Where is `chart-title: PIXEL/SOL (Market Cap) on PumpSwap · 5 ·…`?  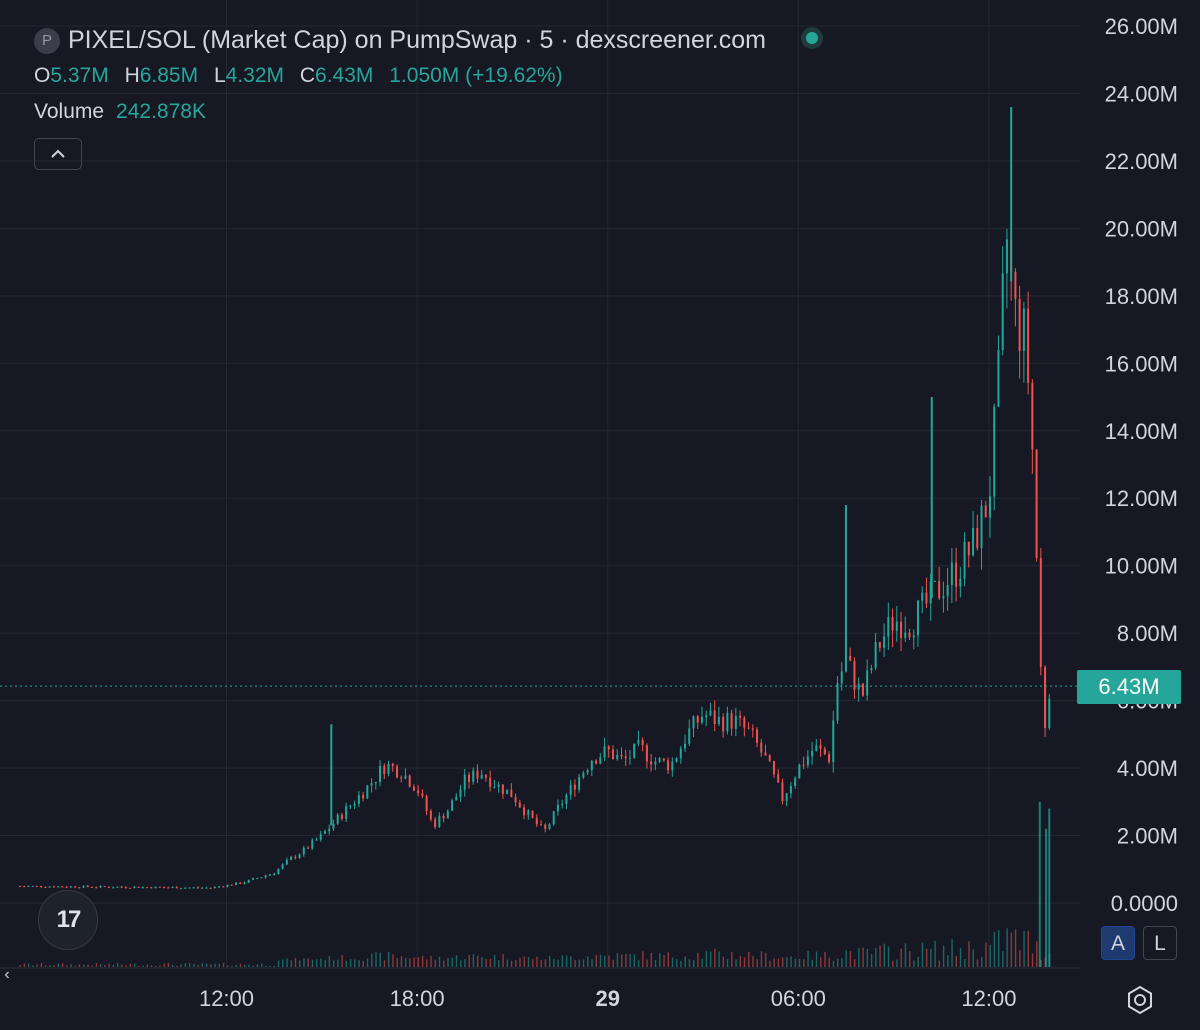 chart-title: PIXEL/SOL (Market Cap) on PumpSwap · 5 ·… is located at coordinates (417, 40).